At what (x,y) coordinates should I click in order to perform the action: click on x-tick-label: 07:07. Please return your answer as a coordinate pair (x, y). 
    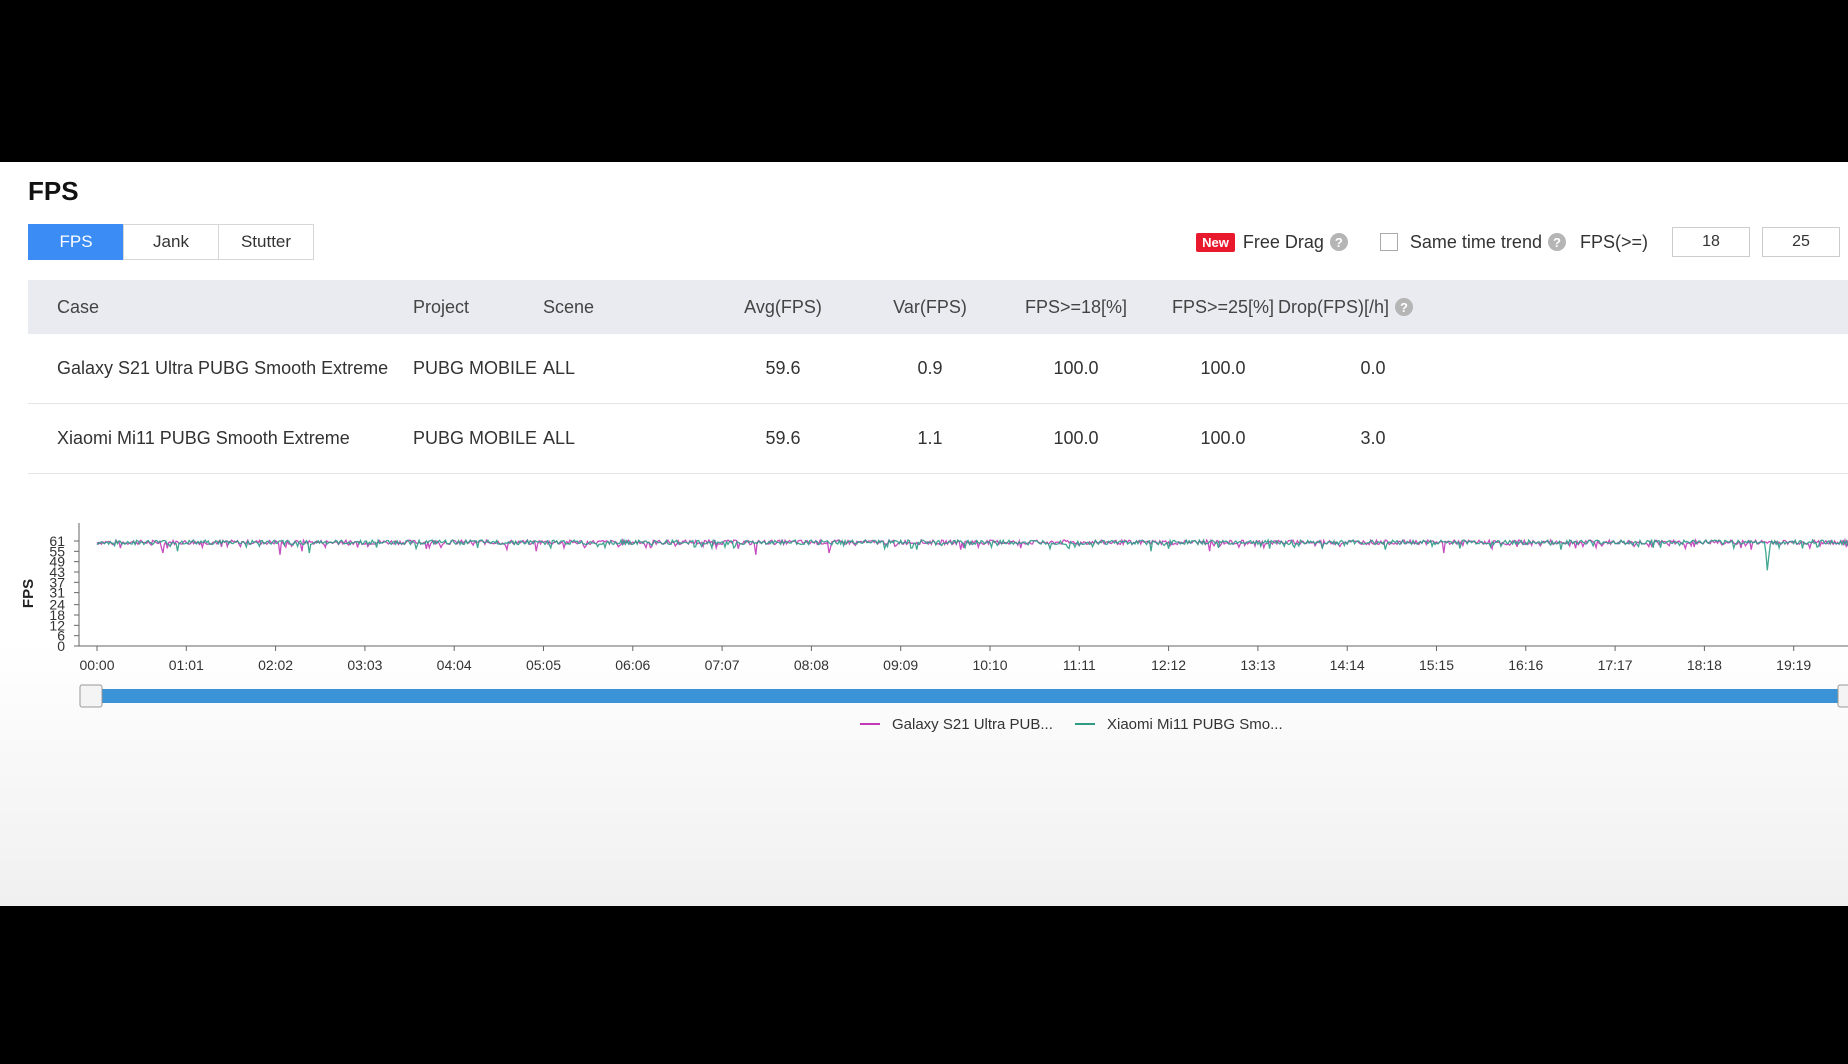
    Looking at the image, I should click on (722, 665).